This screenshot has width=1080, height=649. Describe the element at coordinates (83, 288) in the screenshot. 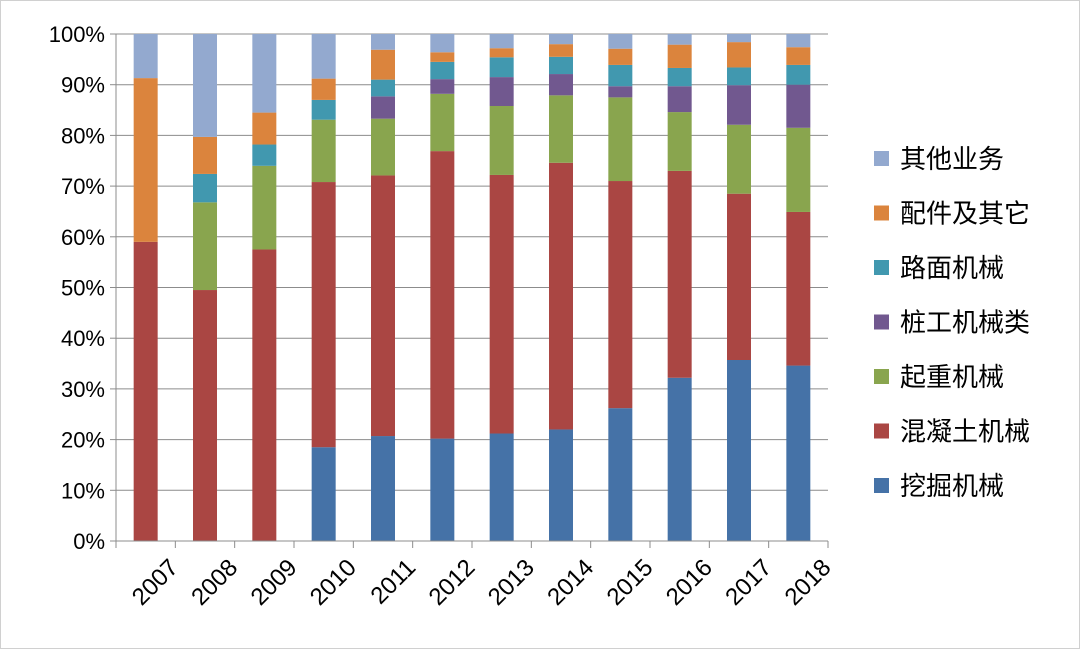

I see `y-tick-label: 50%` at that location.